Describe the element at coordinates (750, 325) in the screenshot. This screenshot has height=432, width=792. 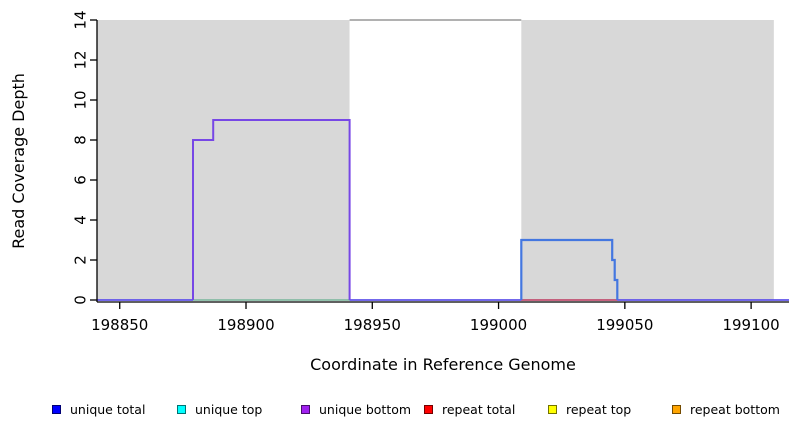
I see `x-tick-label: 199100` at that location.